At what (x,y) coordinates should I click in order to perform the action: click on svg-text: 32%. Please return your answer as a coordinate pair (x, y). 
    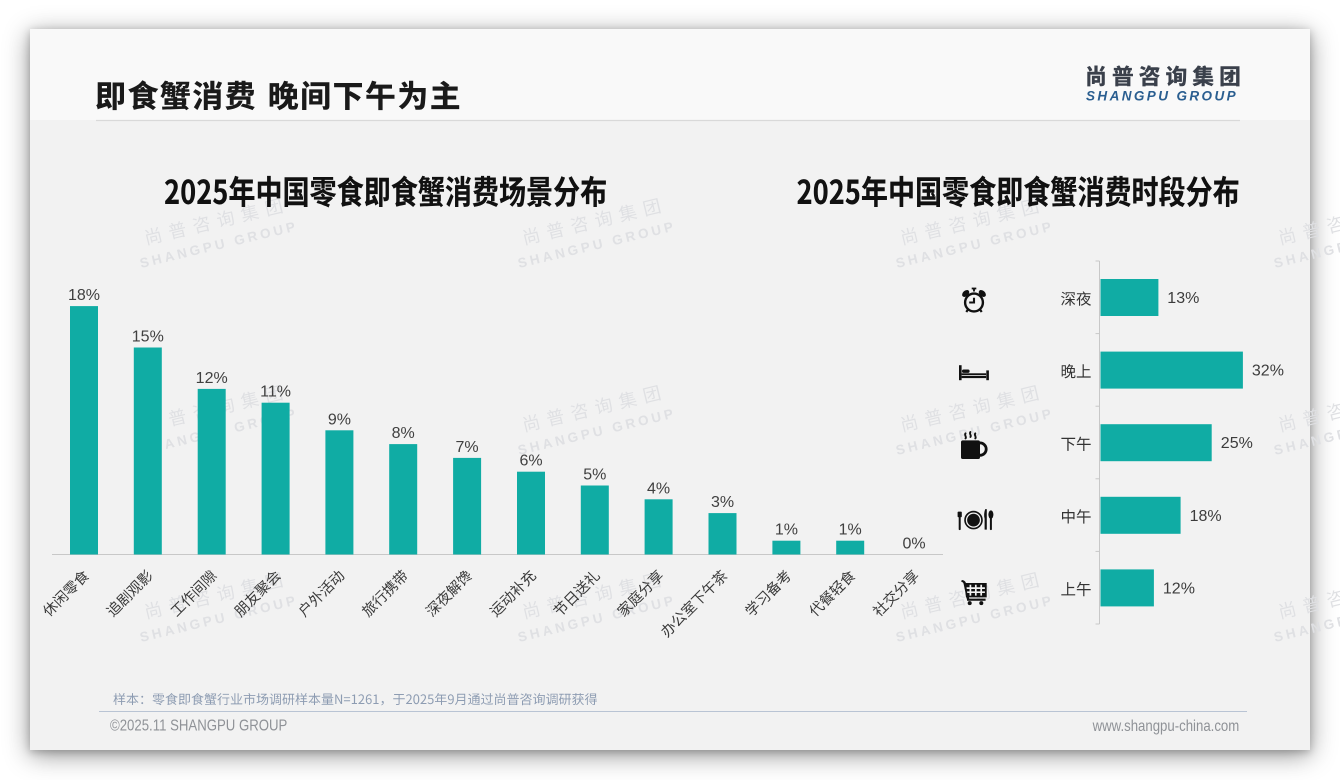
    Looking at the image, I should click on (1268, 371).